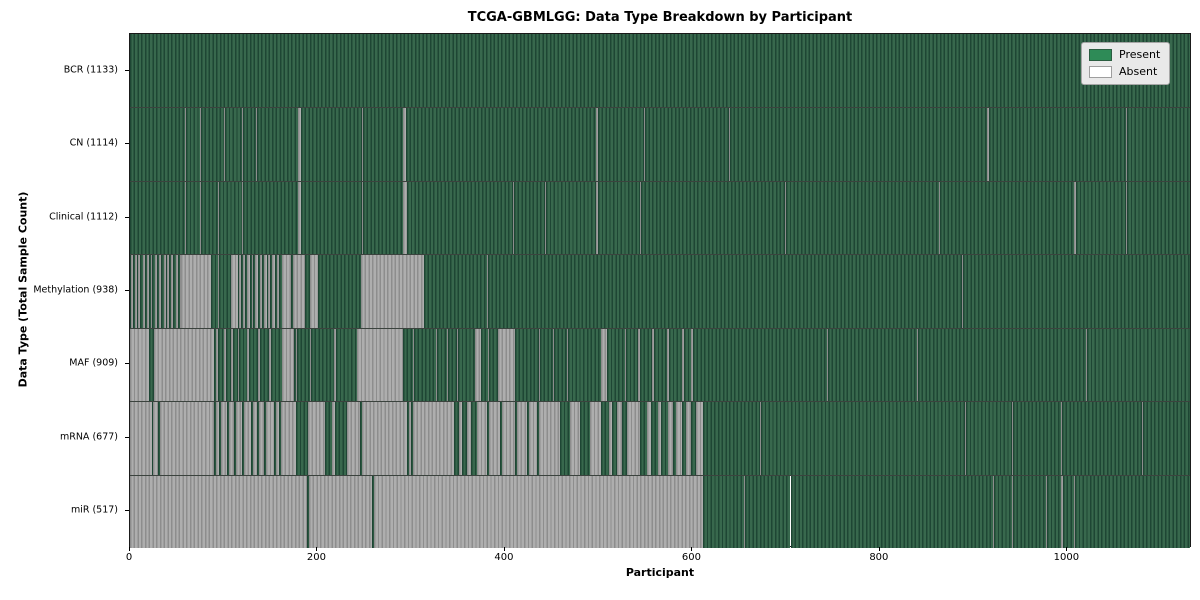 The height and width of the screenshot is (600, 1200). I want to click on heatmap-row-Methylation, so click(660, 291).